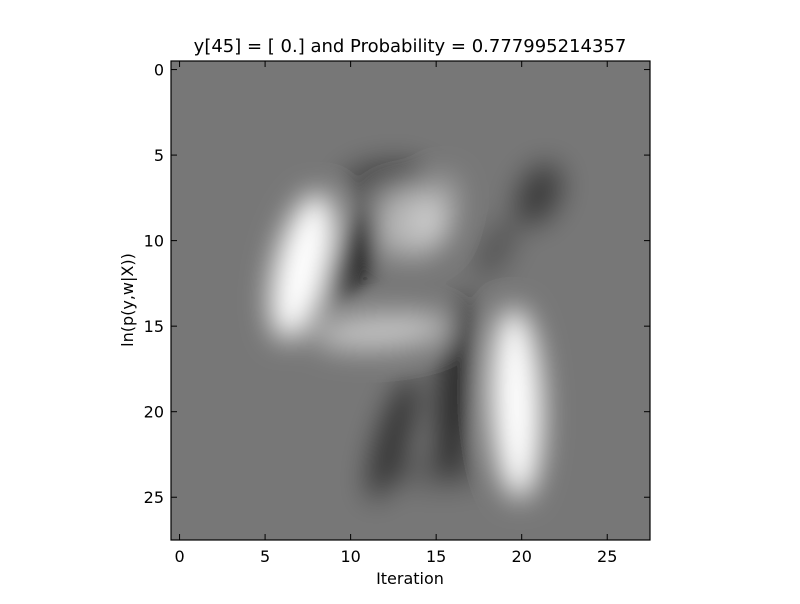 This screenshot has width=800, height=604. I want to click on y-tick-label-25: 25, so click(154, 497).